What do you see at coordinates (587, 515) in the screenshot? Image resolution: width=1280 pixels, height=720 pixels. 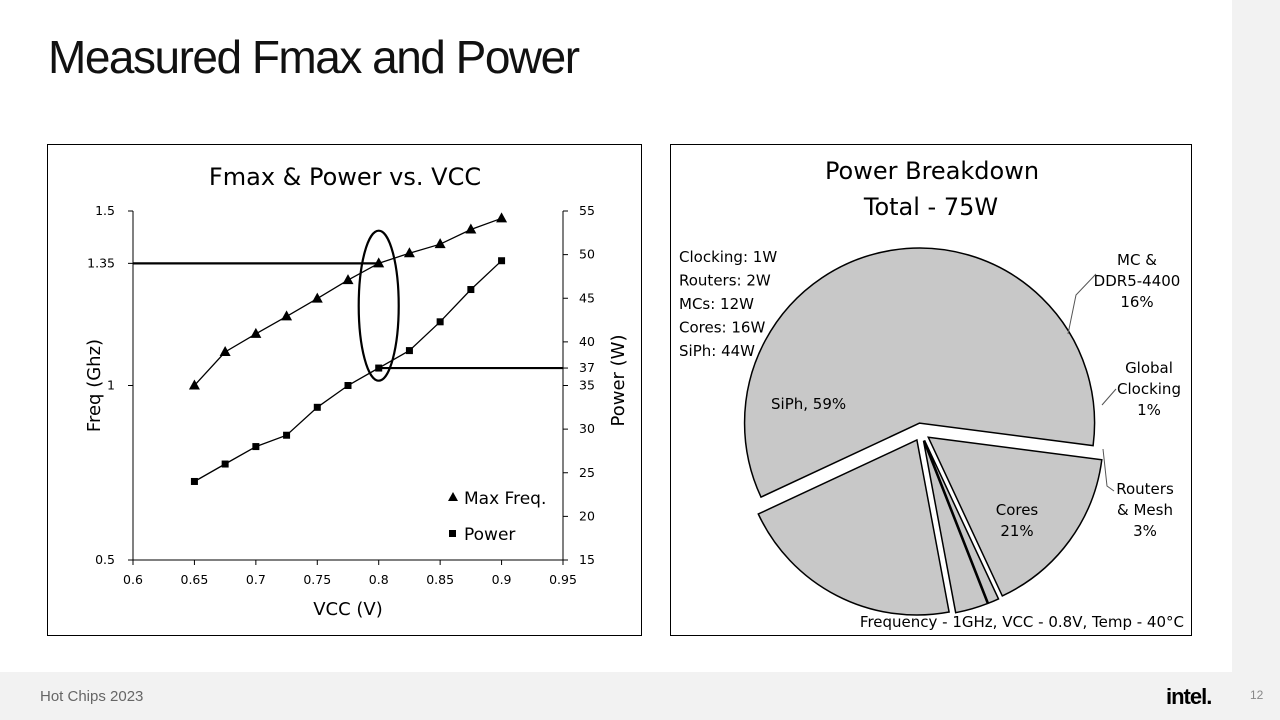 I see `y2-tick-label: 20` at bounding box center [587, 515].